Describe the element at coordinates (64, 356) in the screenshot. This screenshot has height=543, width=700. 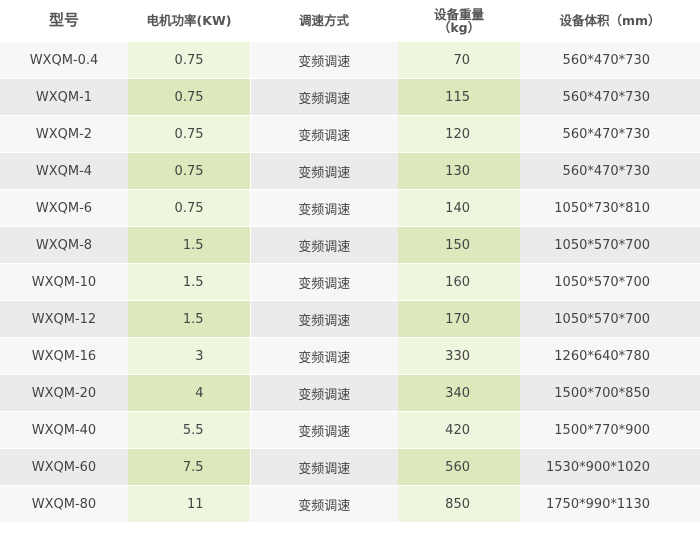
I see `table-cell: WXQM-16` at that location.